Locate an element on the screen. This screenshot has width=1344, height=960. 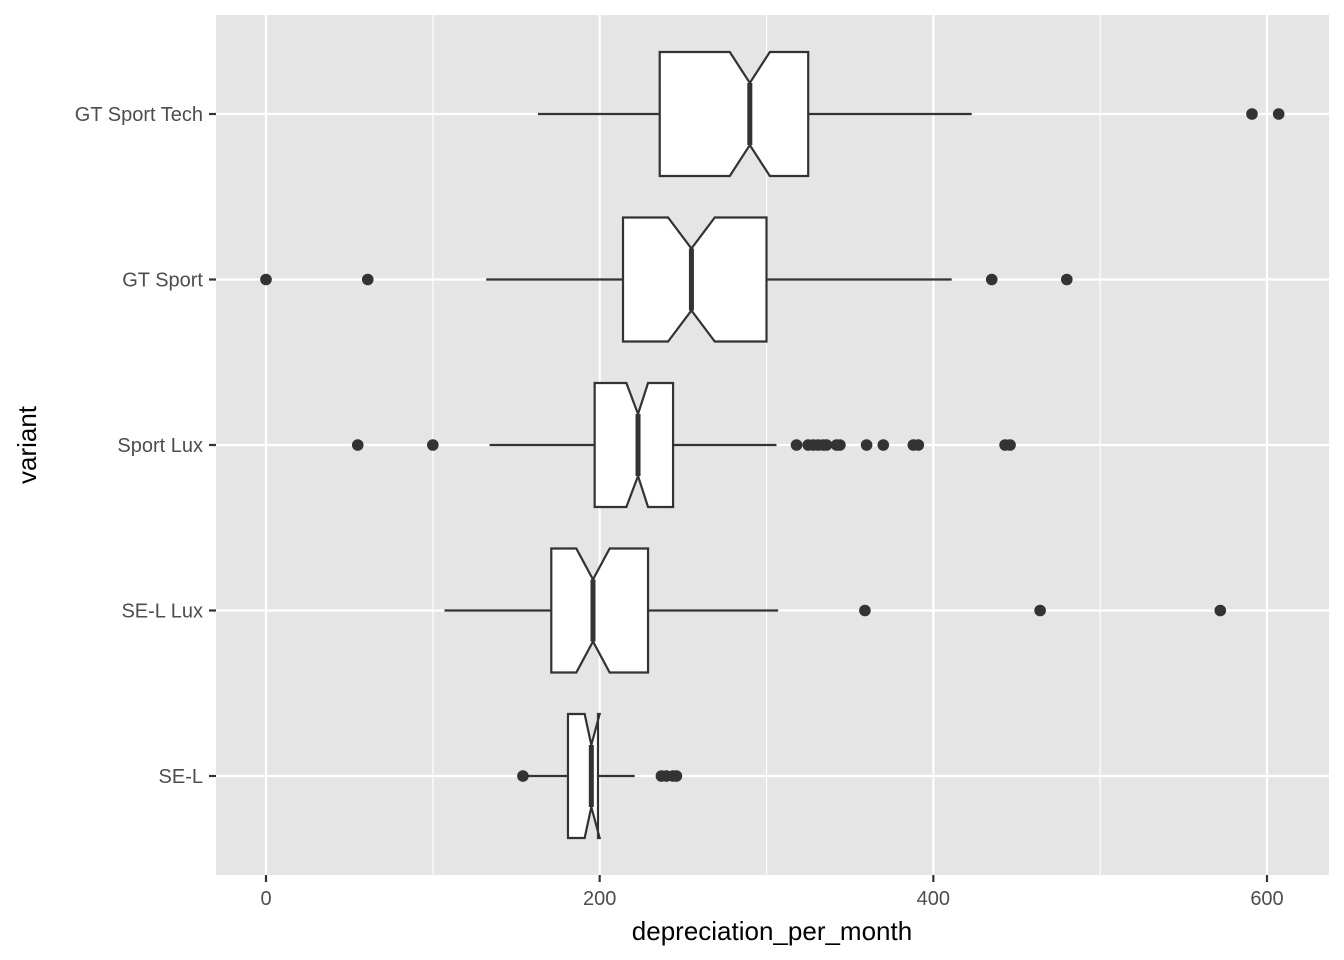
x-axis-title: depreciation_per_month is located at coordinates (772, 931).